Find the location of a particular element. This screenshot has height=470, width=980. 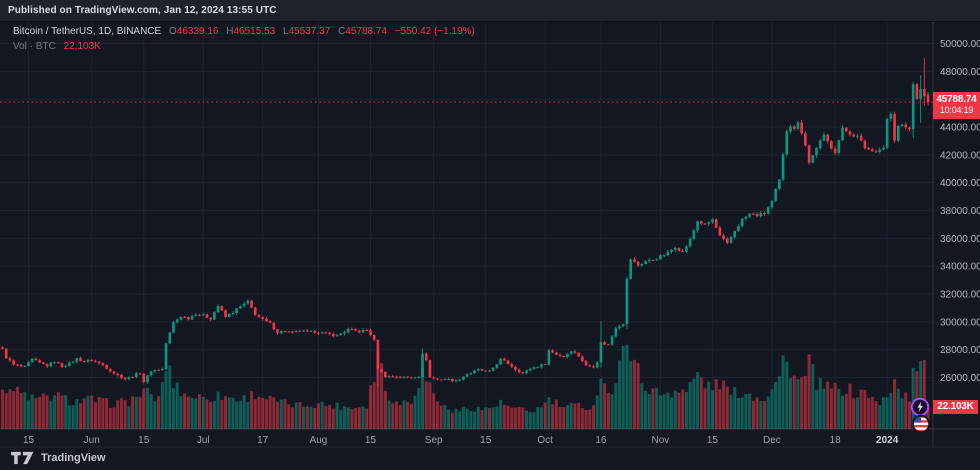

us-flag-event-icon is located at coordinates (921, 424).